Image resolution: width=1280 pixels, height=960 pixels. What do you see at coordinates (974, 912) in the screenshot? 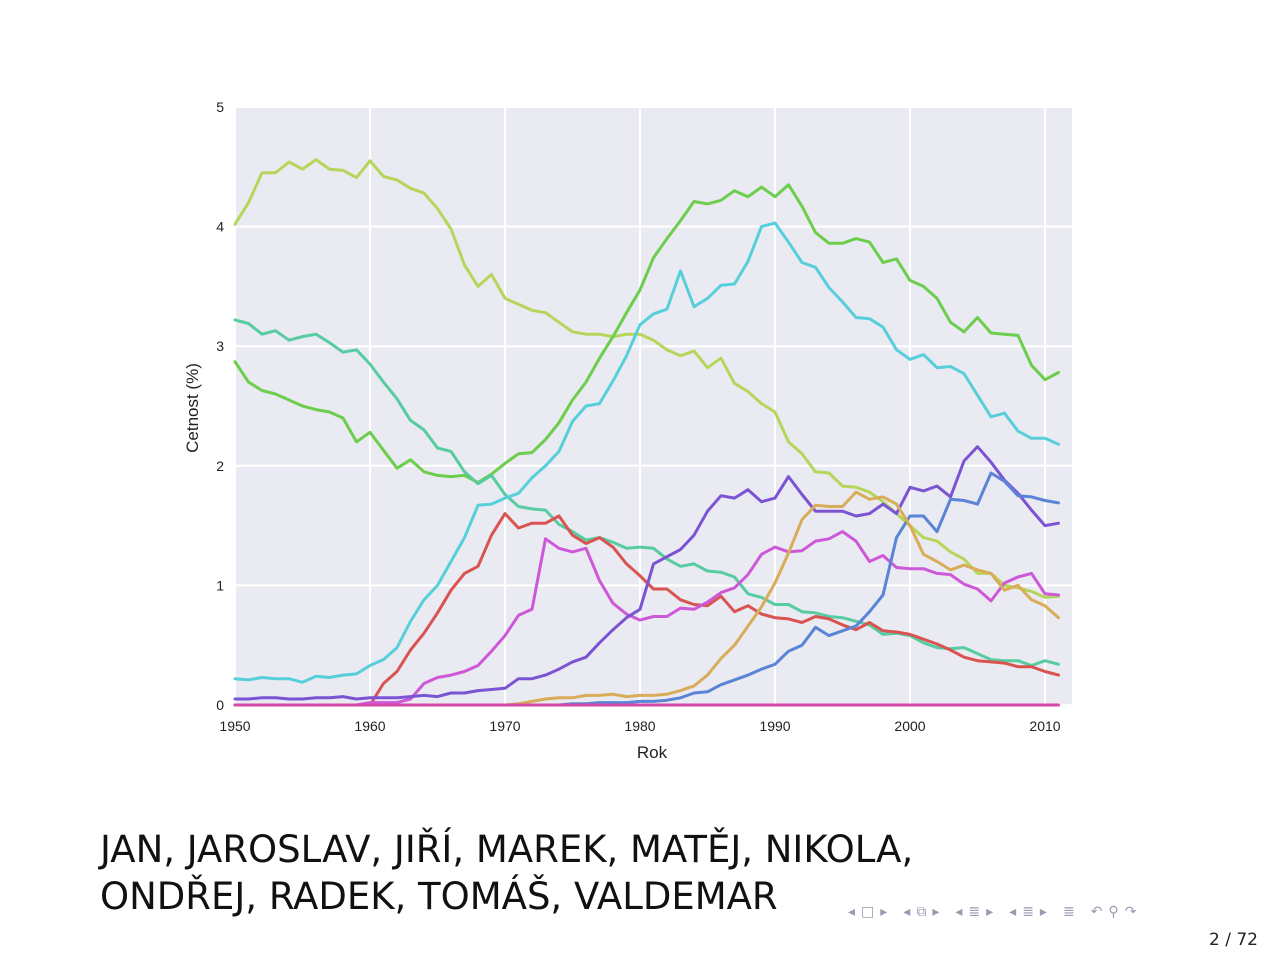
I see `section-icon: ≣` at bounding box center [974, 912].